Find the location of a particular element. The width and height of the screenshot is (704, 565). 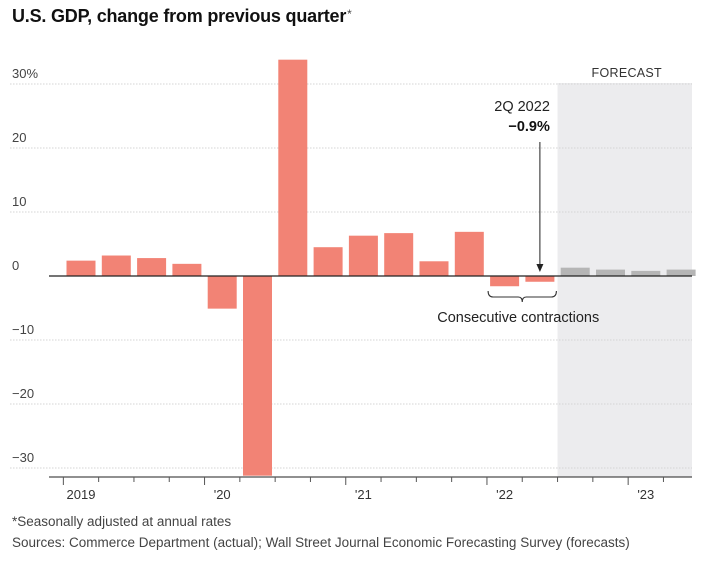

y-tick-label: 20 is located at coordinates (19, 137).